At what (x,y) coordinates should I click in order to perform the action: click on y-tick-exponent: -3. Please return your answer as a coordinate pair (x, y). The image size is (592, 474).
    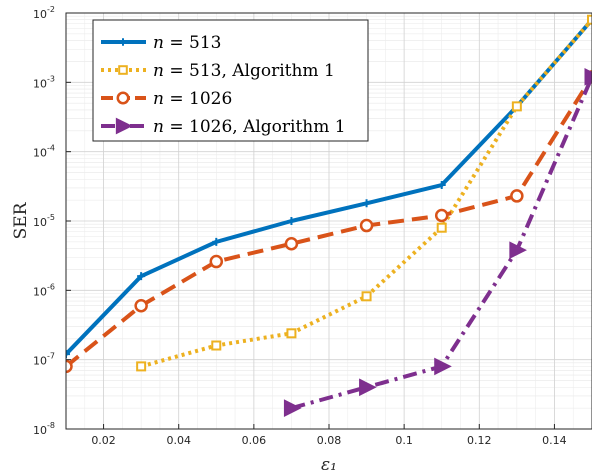
    Looking at the image, I should click on (51, 78).